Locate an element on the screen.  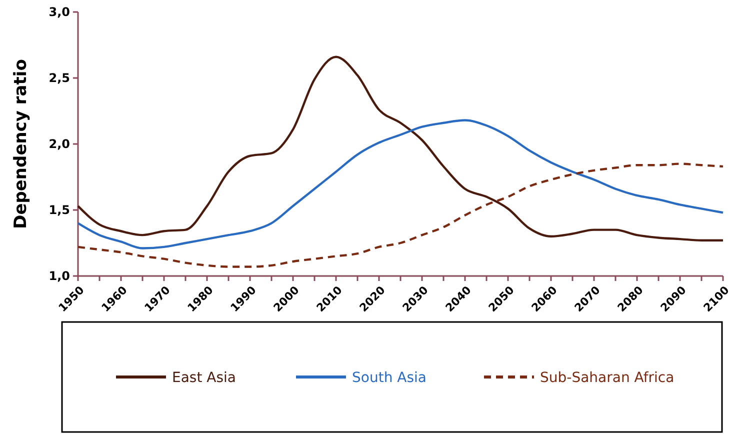
y-tick-label: 2,5 is located at coordinates (59, 78).